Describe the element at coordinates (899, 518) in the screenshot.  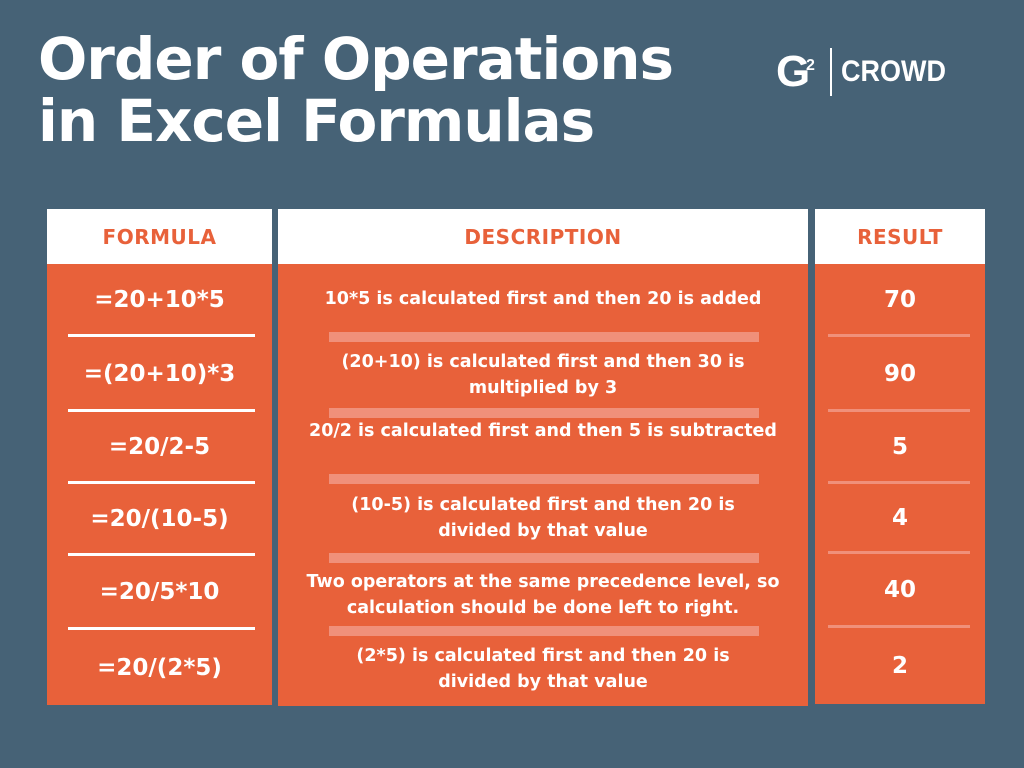
I see `result-cell: 4` at that location.